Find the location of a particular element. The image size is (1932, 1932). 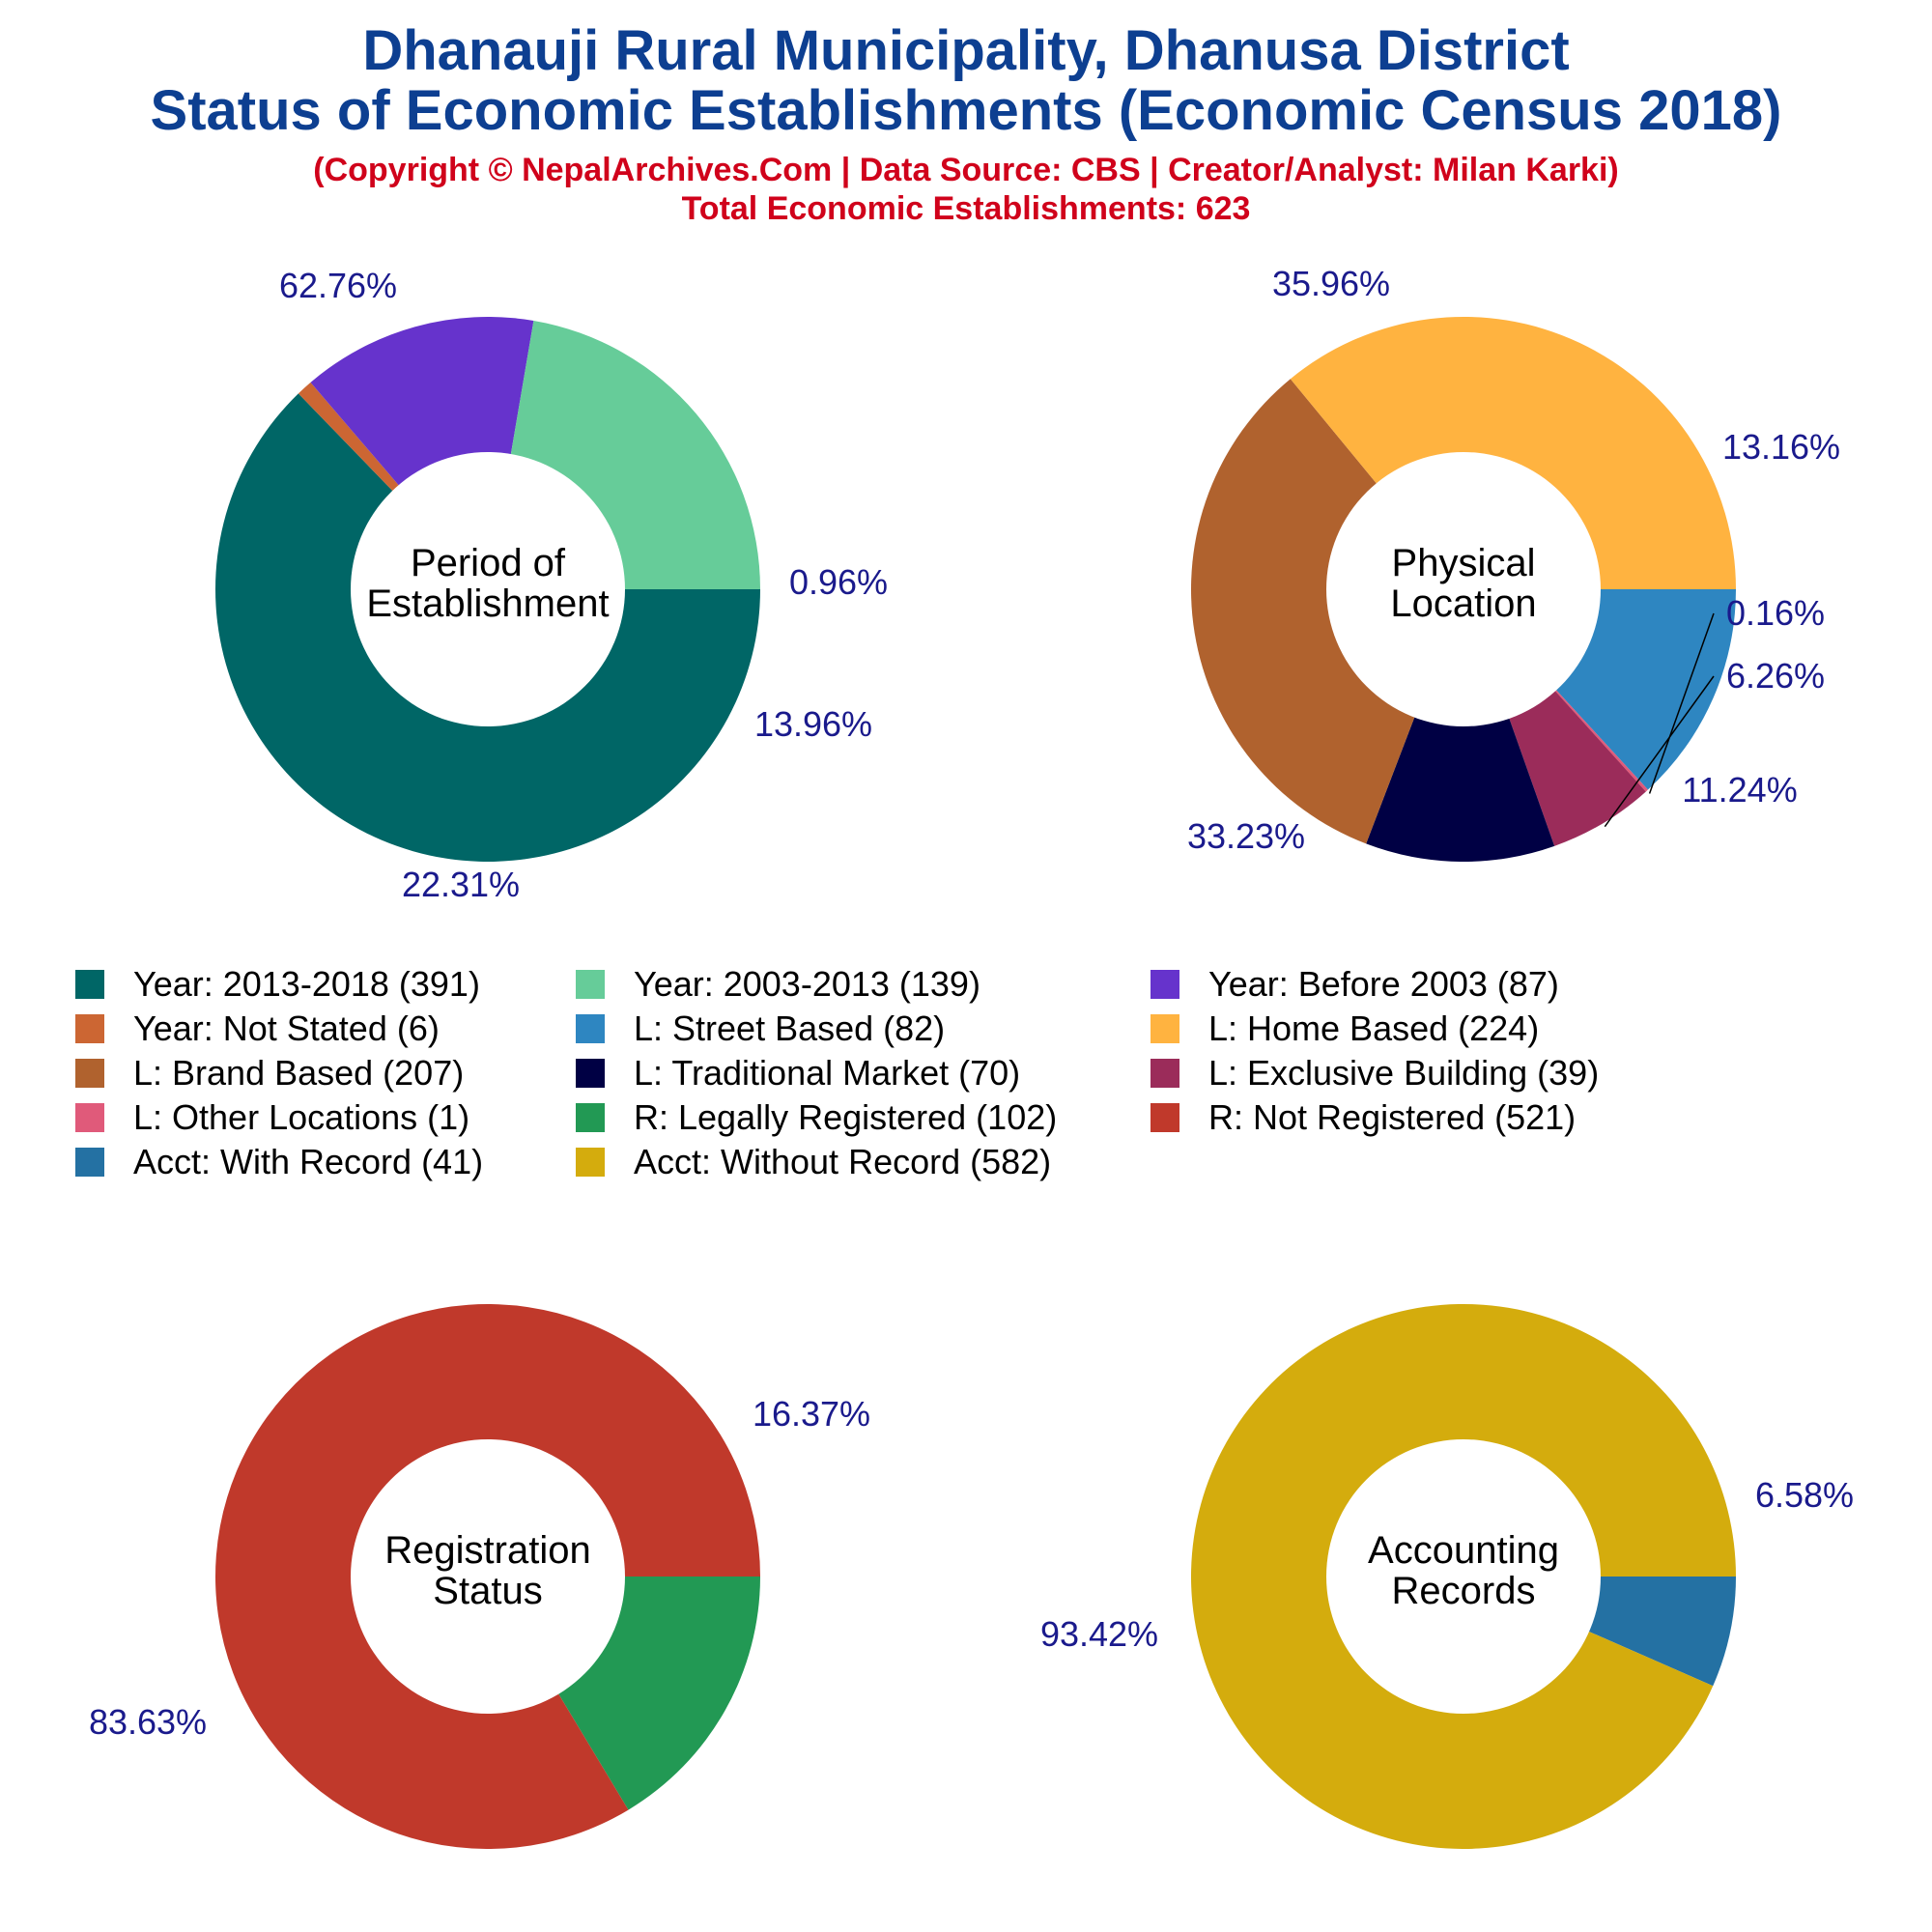

legend-item-l-exclusive-building-39: L: Exclusive Building (39) is located at coordinates (1375, 1073).